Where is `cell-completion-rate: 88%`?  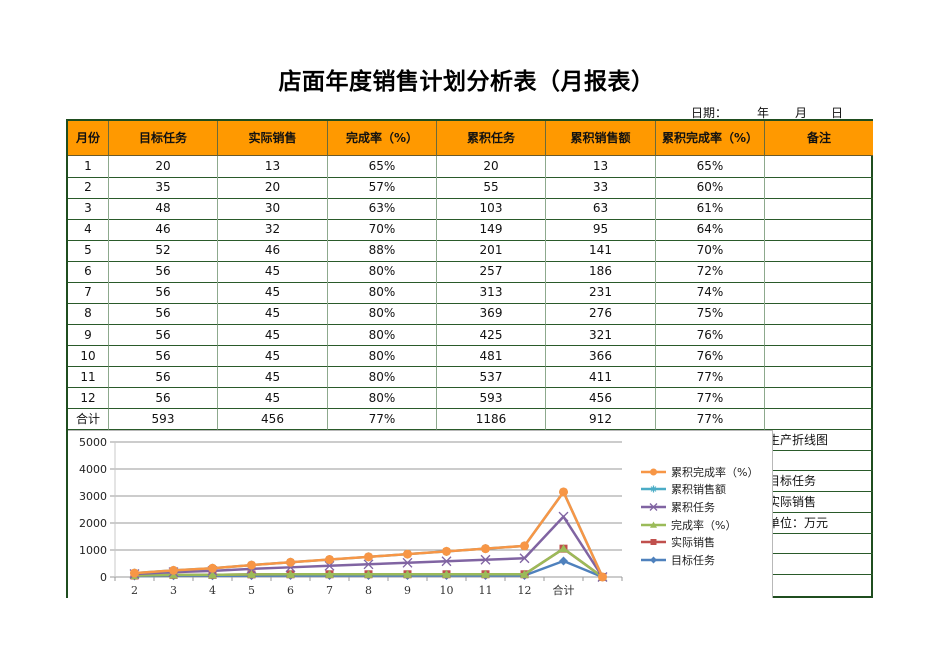 cell-completion-rate: 88% is located at coordinates (382, 251).